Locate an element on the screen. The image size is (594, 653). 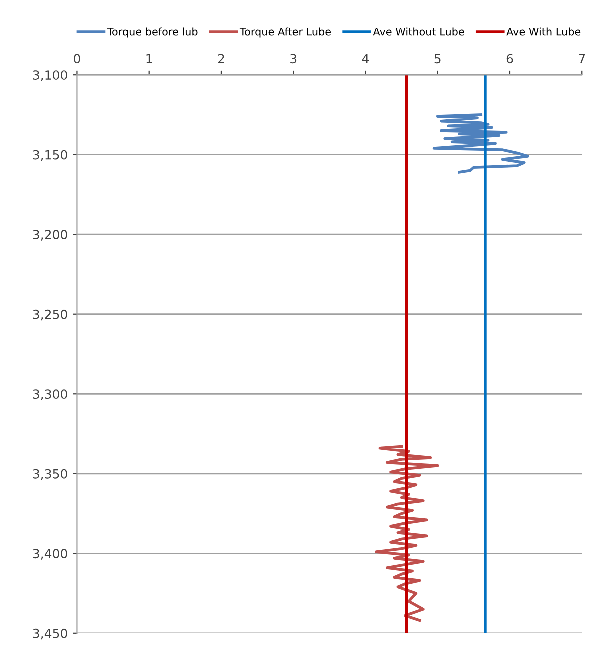
y-tick-label: 3,450 is located at coordinates (50, 634).